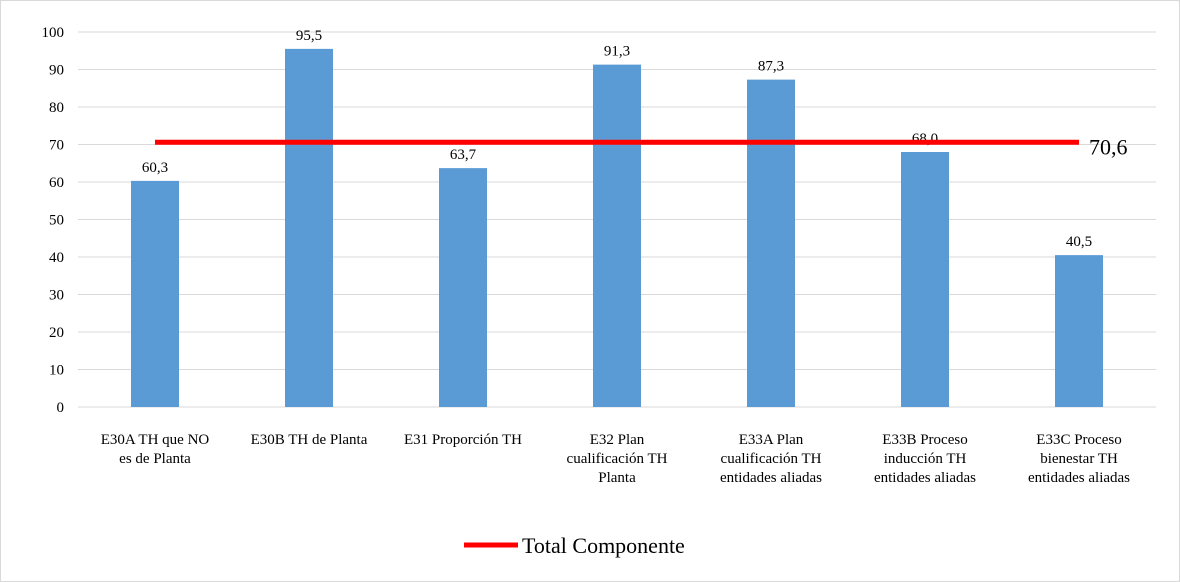 The height and width of the screenshot is (582, 1180). What do you see at coordinates (56, 333) in the screenshot?
I see `y-tick-label: 20` at bounding box center [56, 333].